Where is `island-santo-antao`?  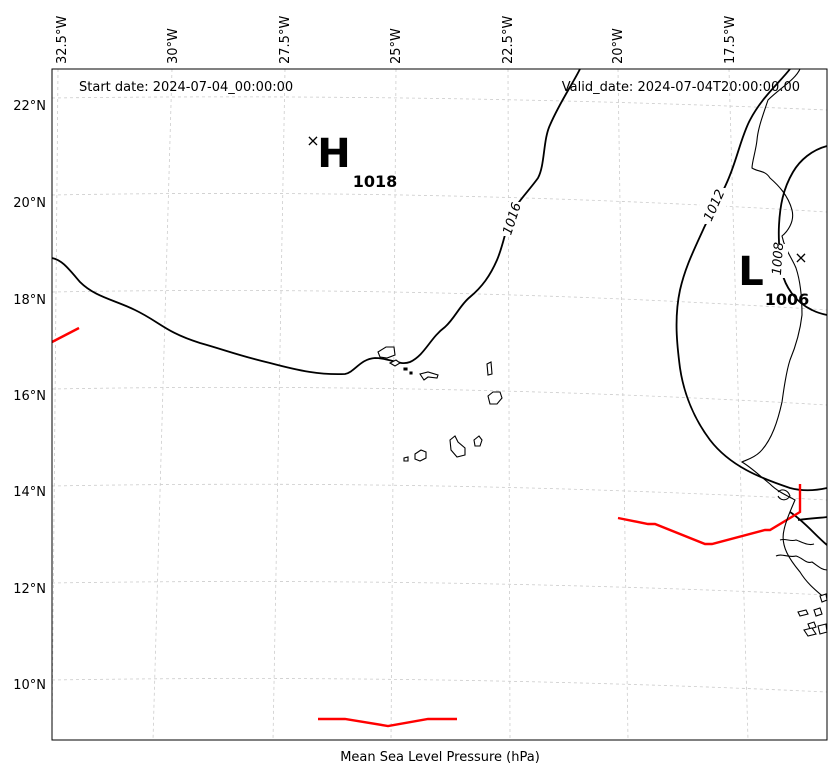 island-santo-antao is located at coordinates (386, 352).